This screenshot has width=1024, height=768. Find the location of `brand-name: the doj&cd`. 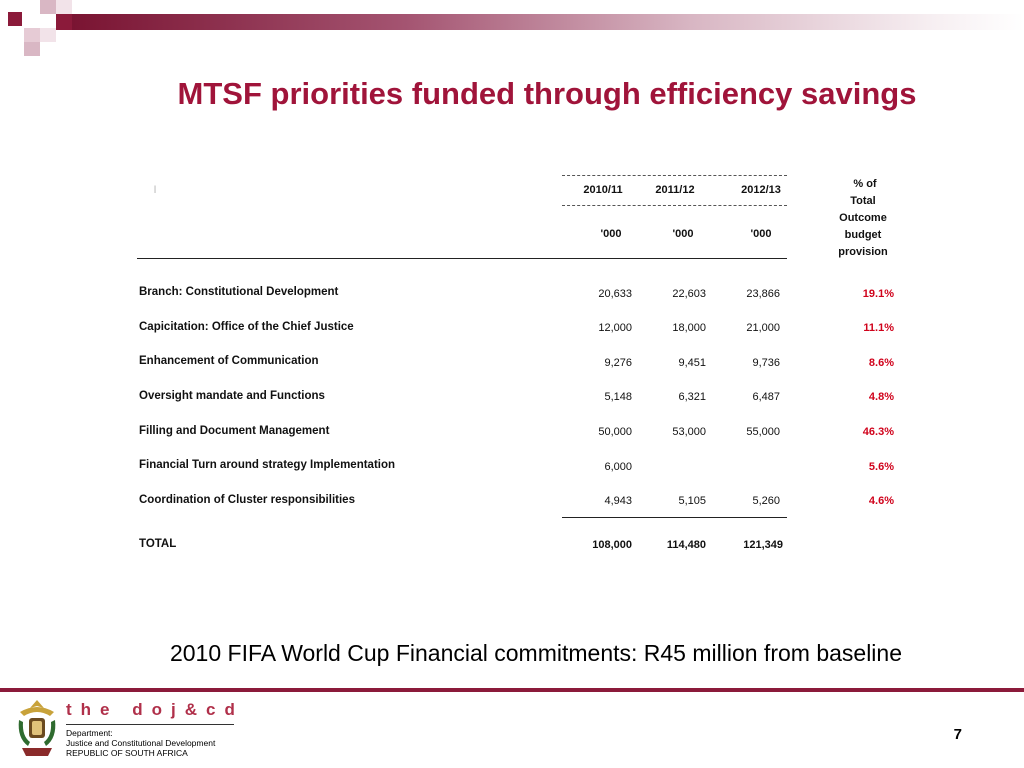

brand-name: the doj&cd is located at coordinates (155, 709).